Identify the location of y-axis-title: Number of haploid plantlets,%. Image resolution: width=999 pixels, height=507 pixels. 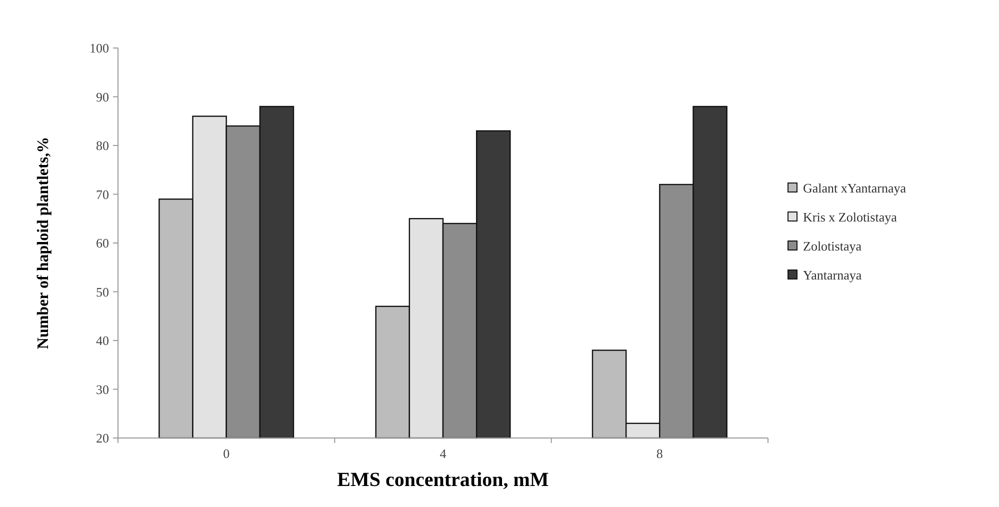
(43, 243).